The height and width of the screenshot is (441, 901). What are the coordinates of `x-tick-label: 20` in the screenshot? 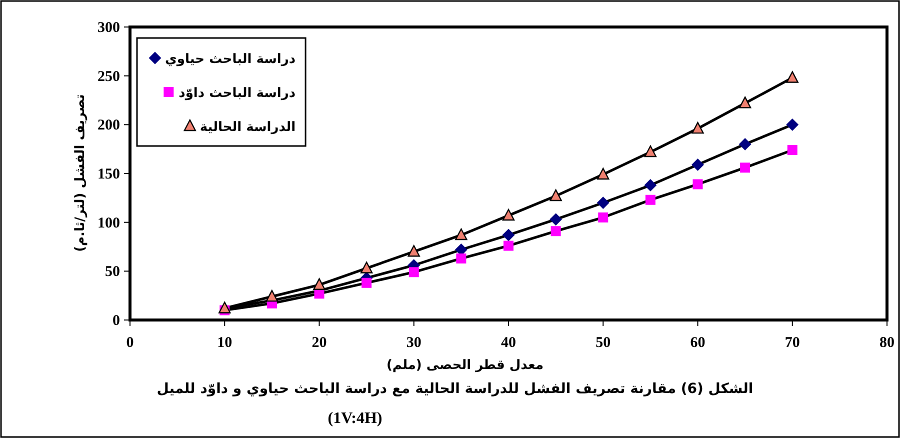 It's located at (319, 343).